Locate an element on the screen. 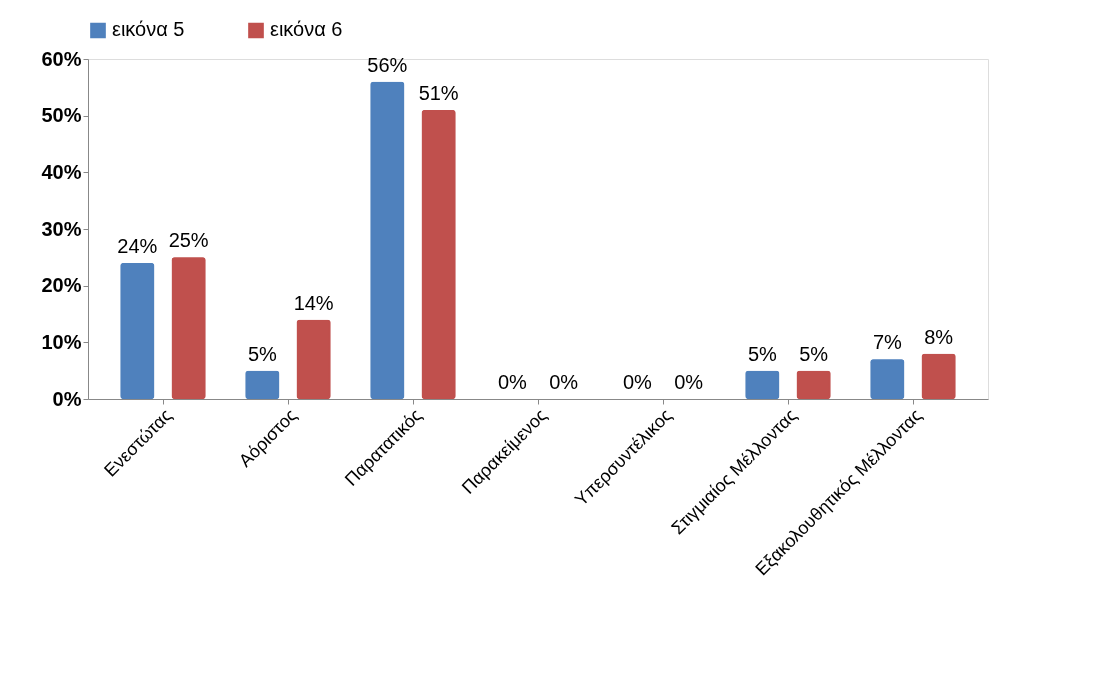 The image size is (1113, 696). data-label: 24% is located at coordinates (137, 246).